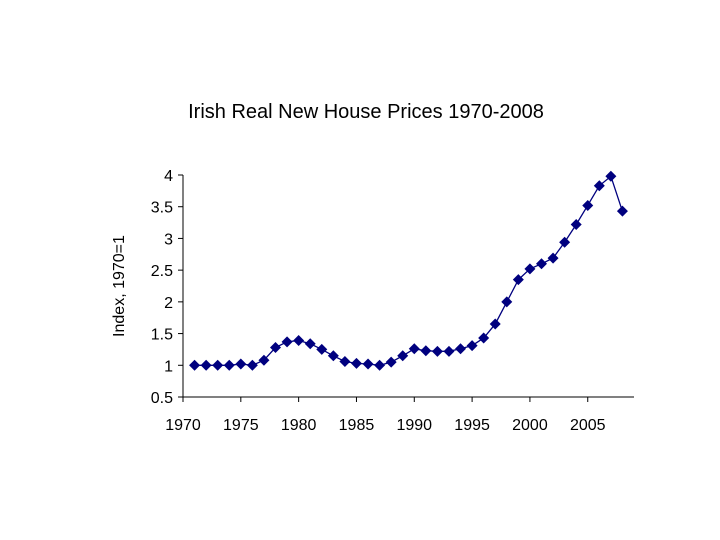 The width and height of the screenshot is (720, 540). What do you see at coordinates (162, 398) in the screenshot?
I see `y-tick-label: 0.5` at bounding box center [162, 398].